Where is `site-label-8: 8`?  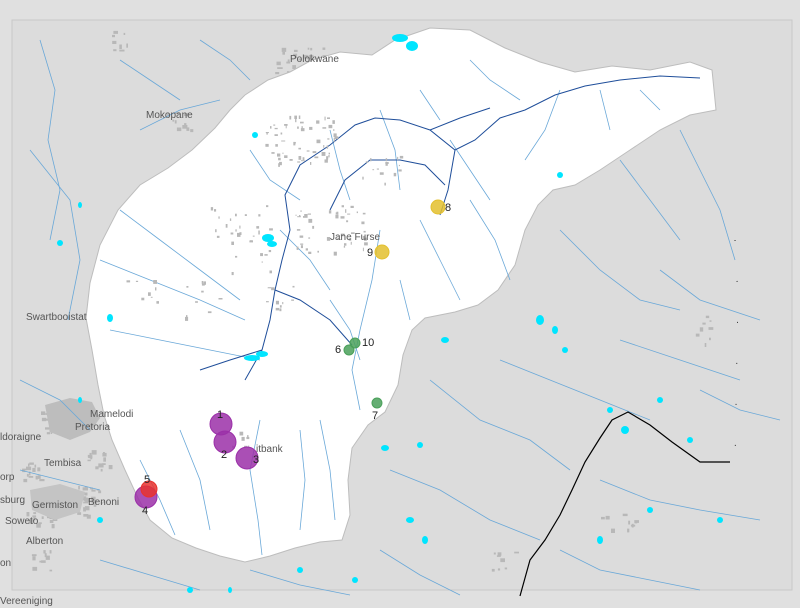 site-label-8: 8 is located at coordinates (448, 208).